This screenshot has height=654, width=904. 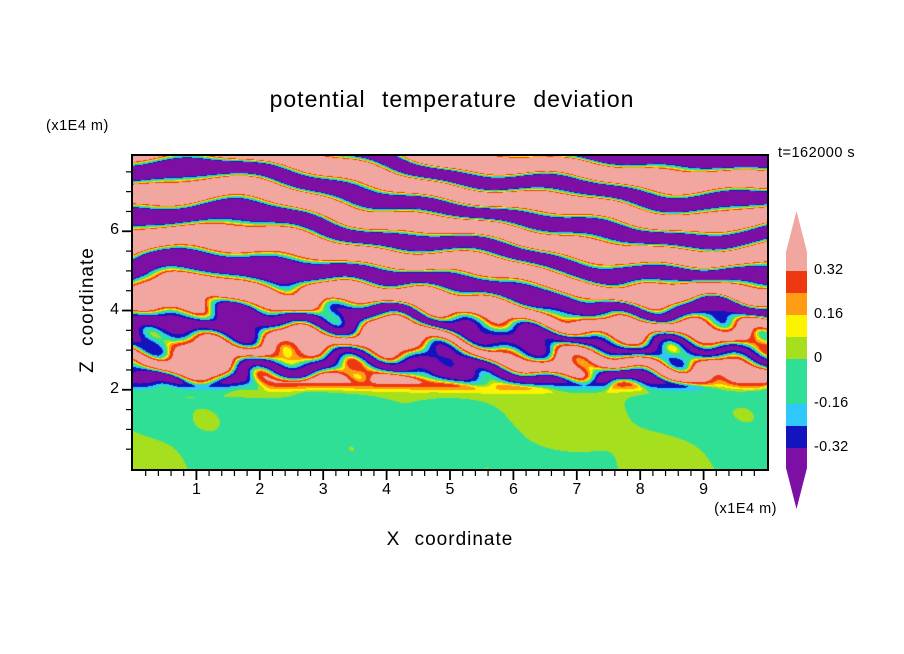 I want to click on figure-title: potential temperature deviation, so click(x=452, y=99).